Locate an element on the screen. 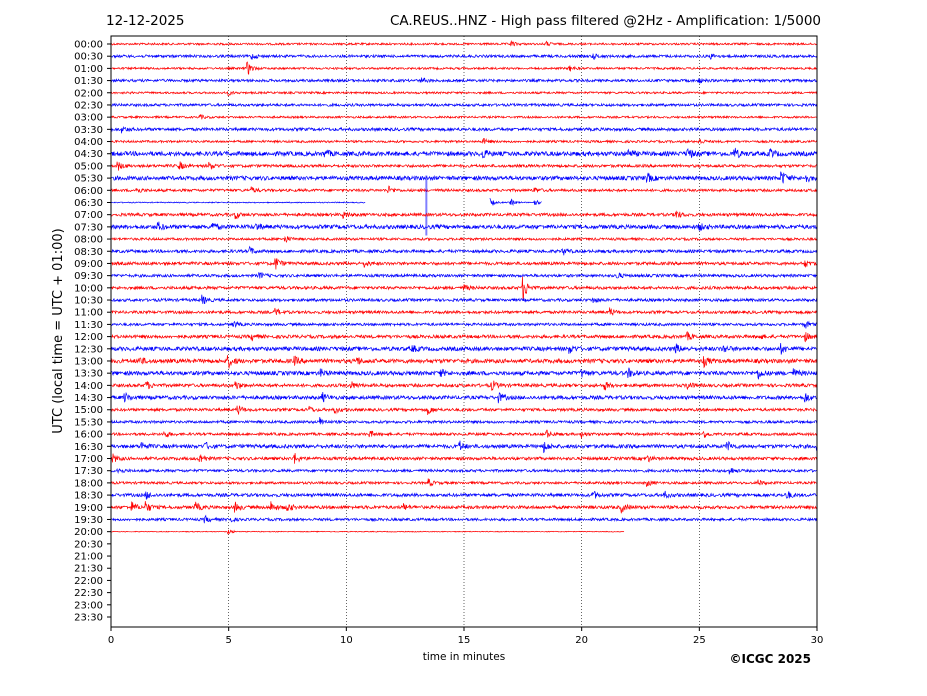 This screenshot has width=927, height=696. x-tick-label: 15 is located at coordinates (464, 640).